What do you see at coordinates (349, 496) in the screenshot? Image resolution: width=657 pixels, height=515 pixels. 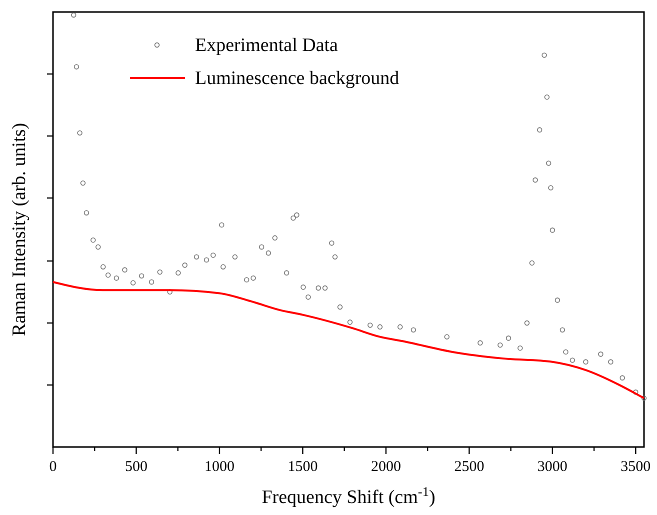 I see `x-axis-title: Frequency Shift (cm$^{-1}$)` at bounding box center [349, 496].